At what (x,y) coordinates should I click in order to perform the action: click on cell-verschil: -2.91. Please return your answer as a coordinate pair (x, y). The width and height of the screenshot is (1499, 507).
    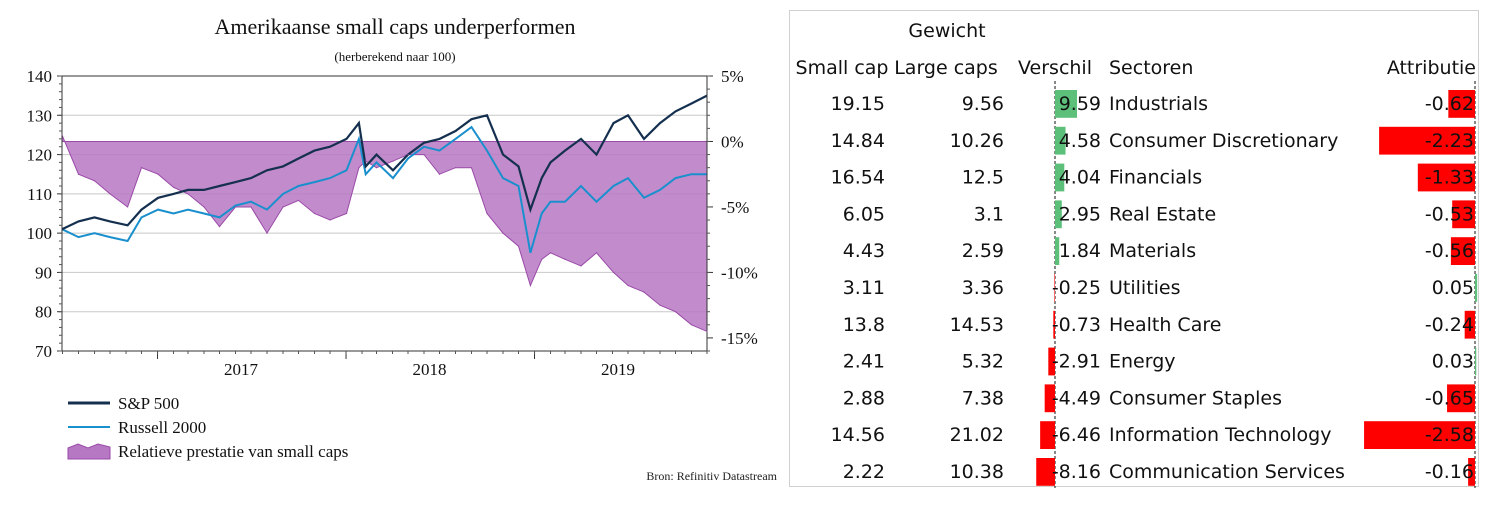
    Looking at the image, I should click on (1076, 362).